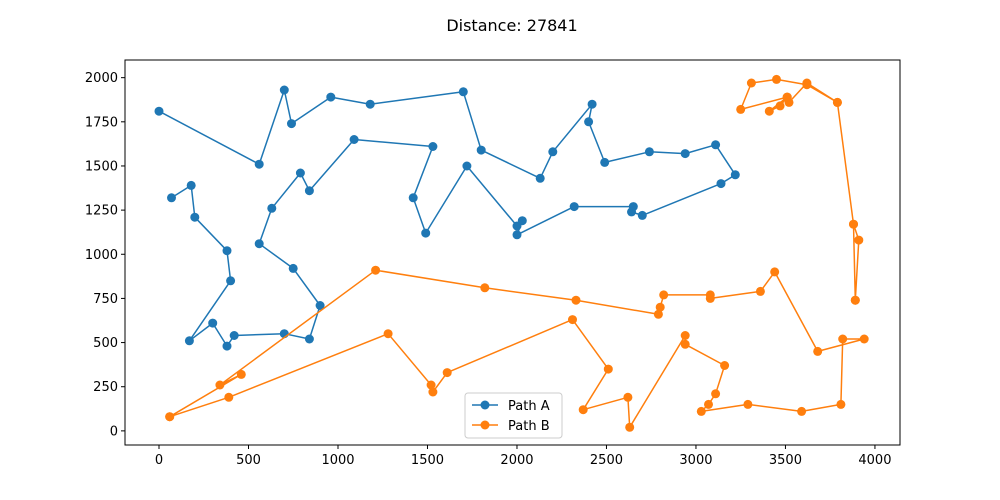 This screenshot has width=1000, height=500. I want to click on y-tick-label: 750, so click(105, 299).